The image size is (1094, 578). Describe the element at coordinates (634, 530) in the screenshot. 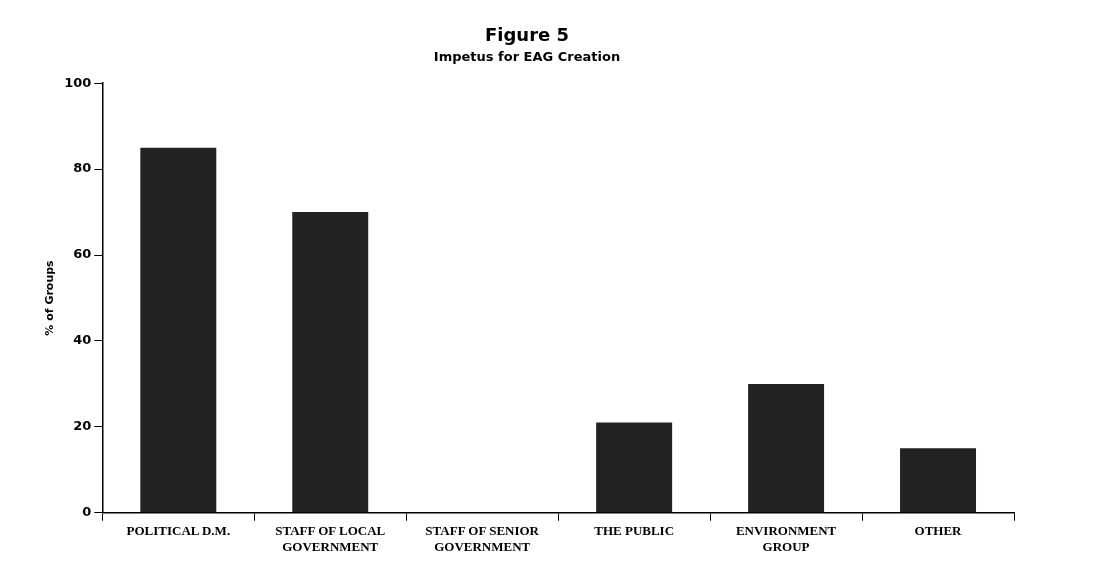

I see `x-tick-label: THE PUBLIC` at that location.